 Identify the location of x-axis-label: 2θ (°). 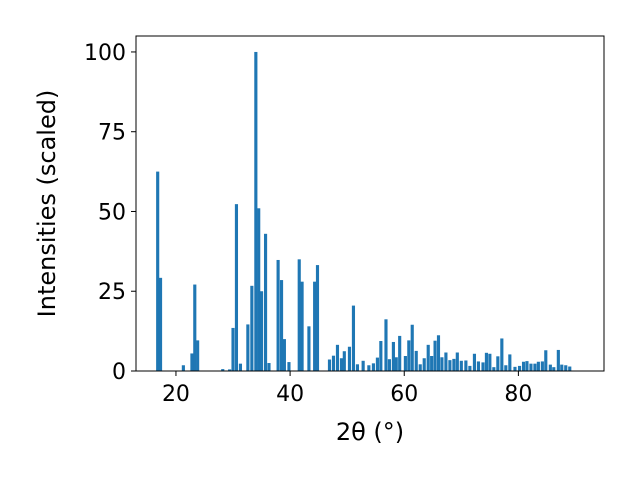
(370, 432).